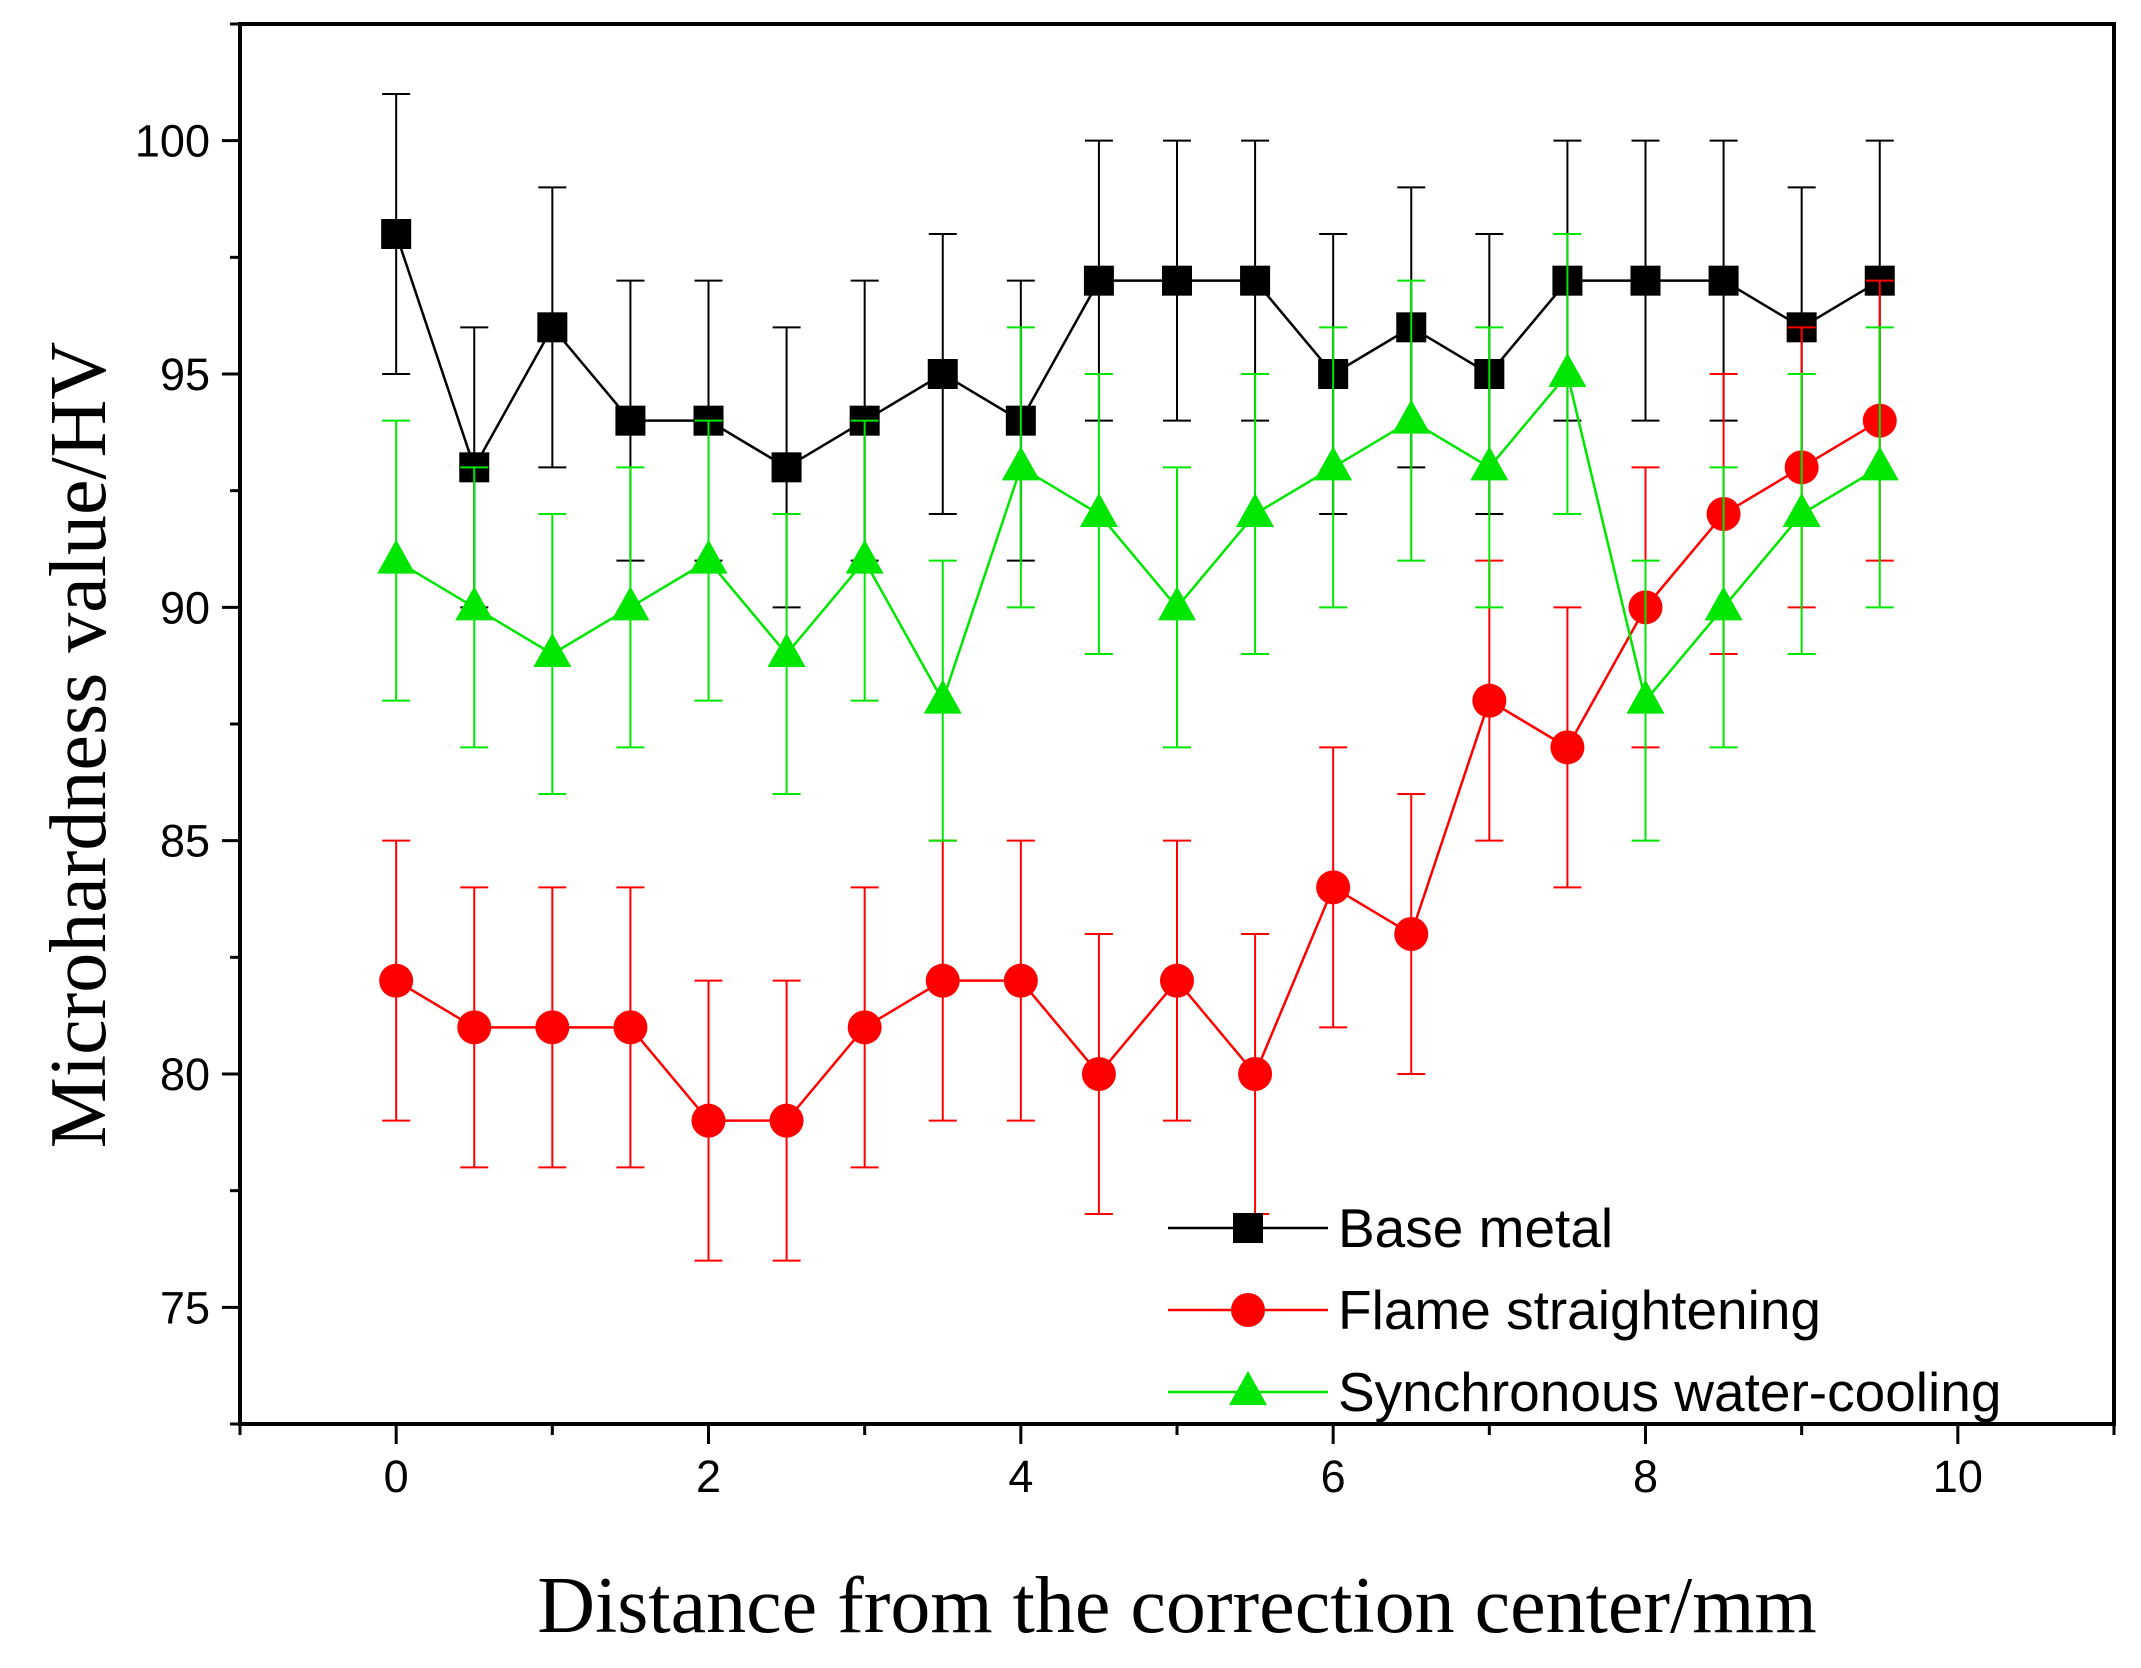  I want to click on legend-label: Base metal, so click(1475, 1228).